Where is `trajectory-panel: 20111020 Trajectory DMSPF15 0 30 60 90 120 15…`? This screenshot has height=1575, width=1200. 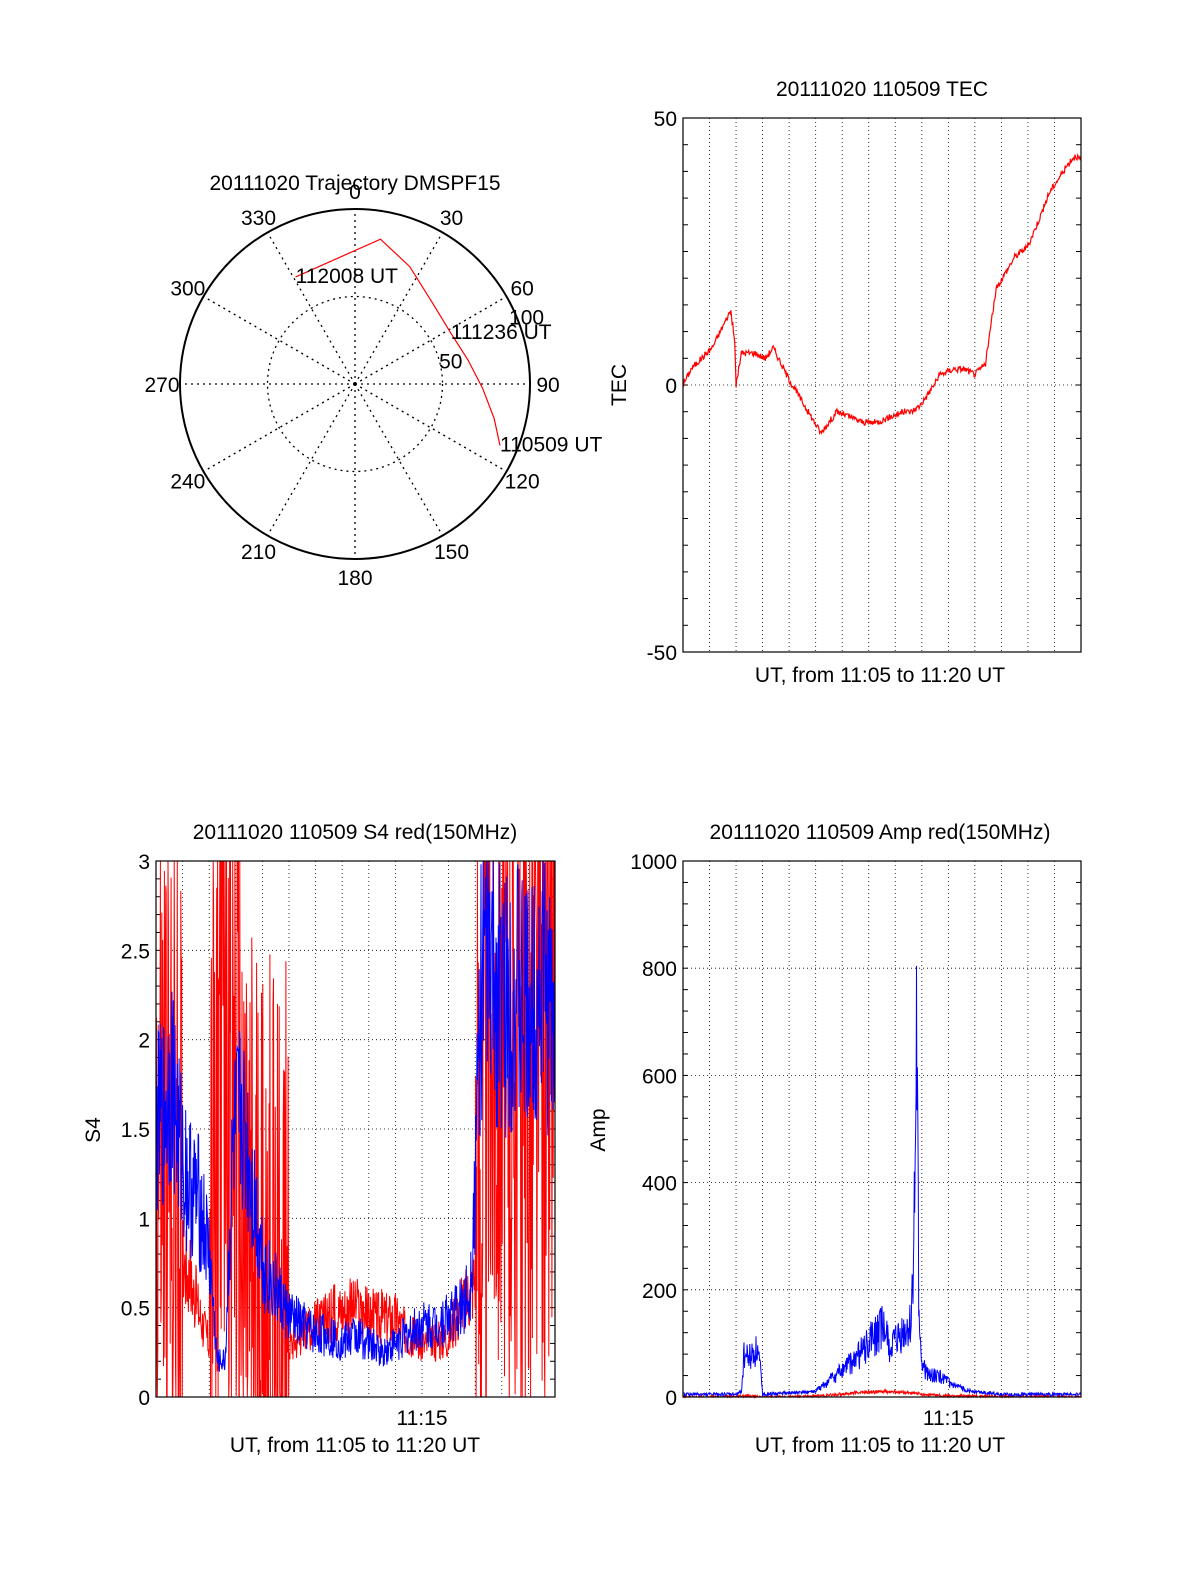 trajectory-panel: 20111020 Trajectory DMSPF15 0 30 60 90 120 15… is located at coordinates (373, 381).